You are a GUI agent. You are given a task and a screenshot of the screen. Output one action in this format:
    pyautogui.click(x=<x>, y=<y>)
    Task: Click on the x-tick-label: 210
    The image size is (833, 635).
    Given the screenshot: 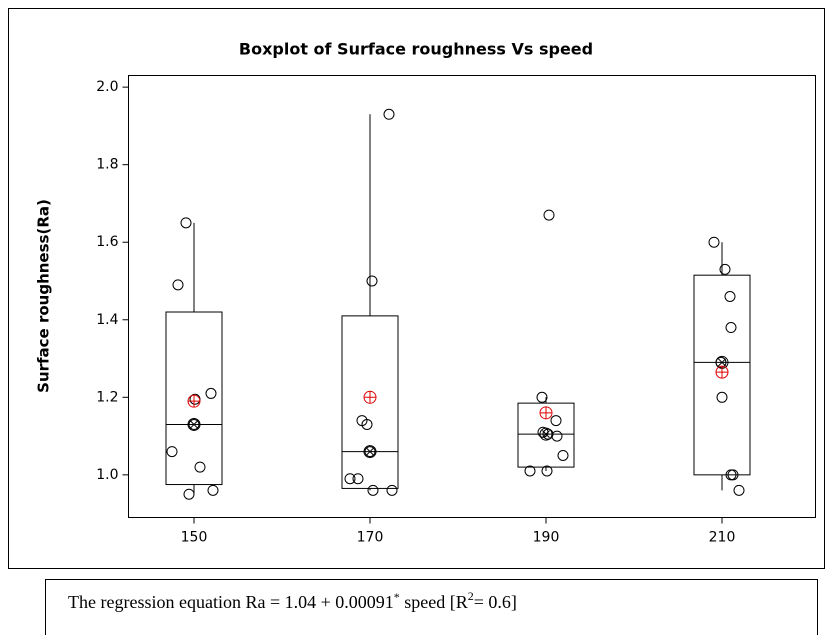 What is the action you would take?
    pyautogui.click(x=722, y=538)
    